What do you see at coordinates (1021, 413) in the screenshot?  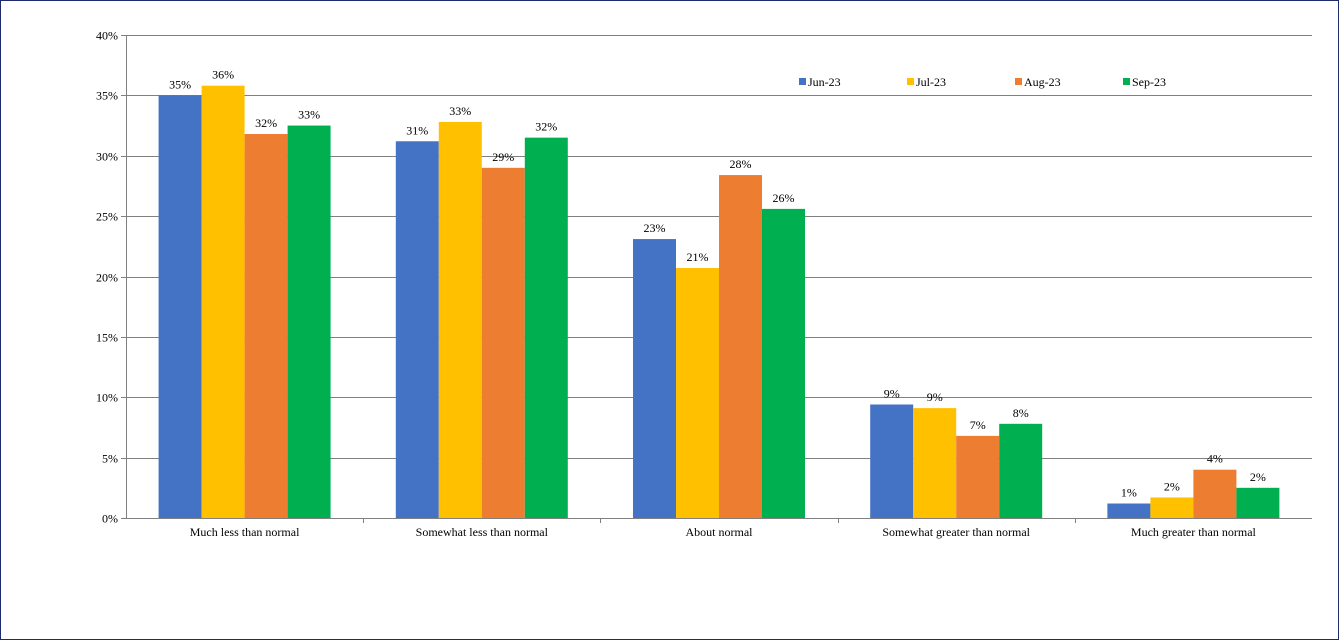 I see `data-label: 8%` at bounding box center [1021, 413].